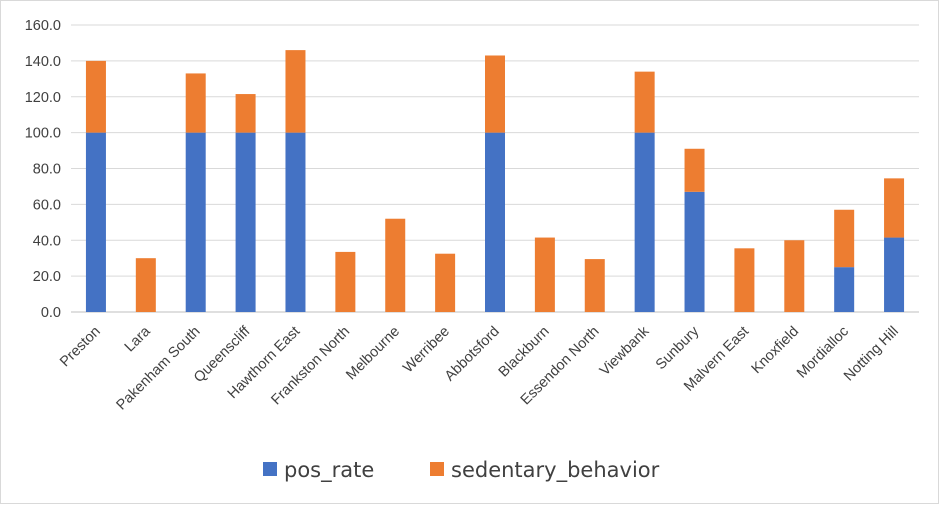 The height and width of the screenshot is (505, 939). What do you see at coordinates (678, 348) in the screenshot?
I see `x-tick-label: Sunbury` at bounding box center [678, 348].